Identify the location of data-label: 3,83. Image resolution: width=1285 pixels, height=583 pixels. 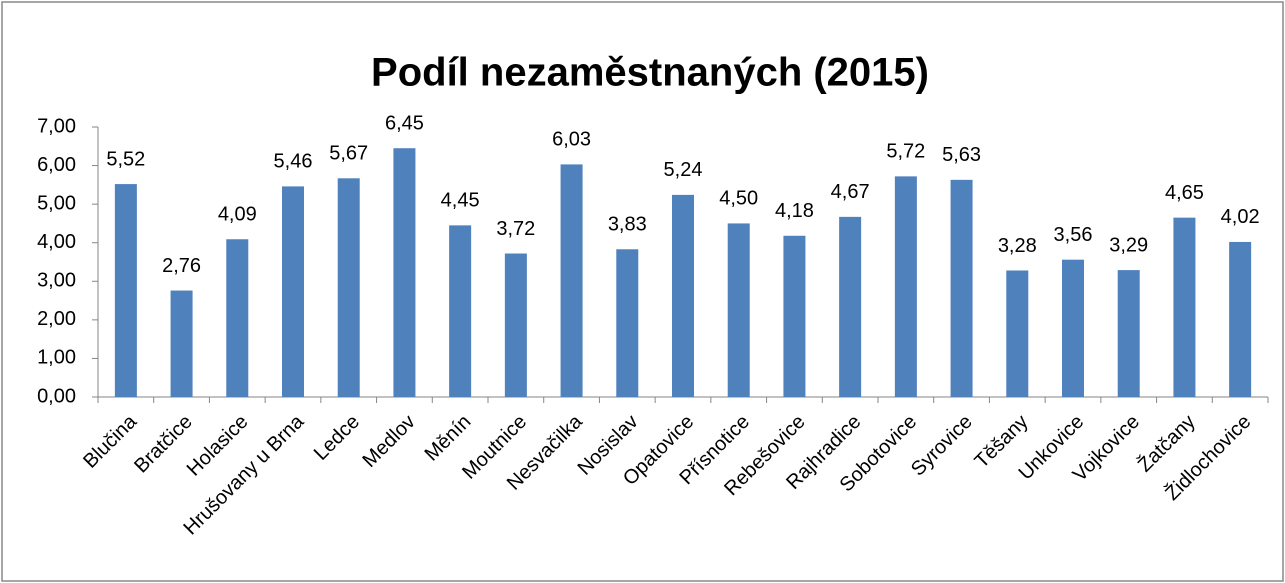
(627, 225).